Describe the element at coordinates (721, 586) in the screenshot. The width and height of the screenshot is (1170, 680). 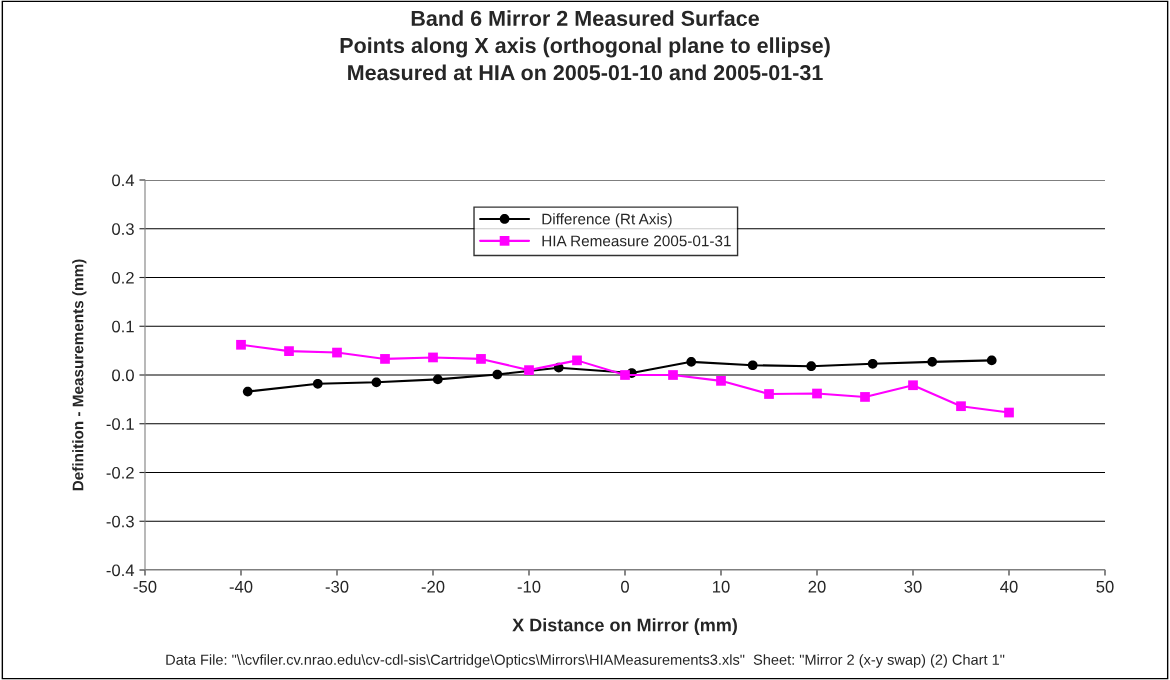
I see `x-tick-label: 10` at that location.